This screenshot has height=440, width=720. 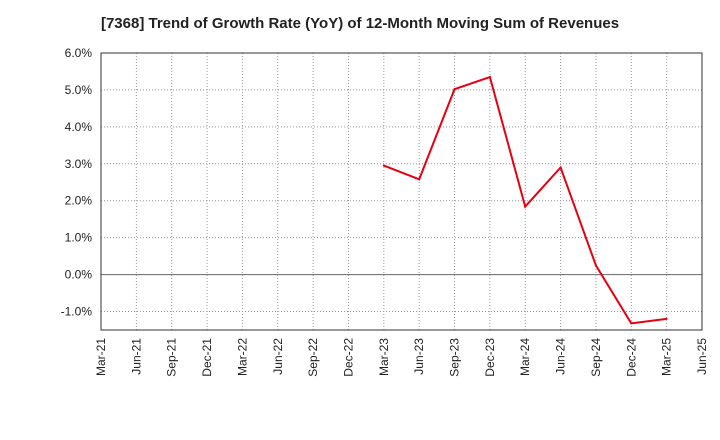 What do you see at coordinates (702, 356) in the screenshot?
I see `x-tick-label: Jun-25` at bounding box center [702, 356].